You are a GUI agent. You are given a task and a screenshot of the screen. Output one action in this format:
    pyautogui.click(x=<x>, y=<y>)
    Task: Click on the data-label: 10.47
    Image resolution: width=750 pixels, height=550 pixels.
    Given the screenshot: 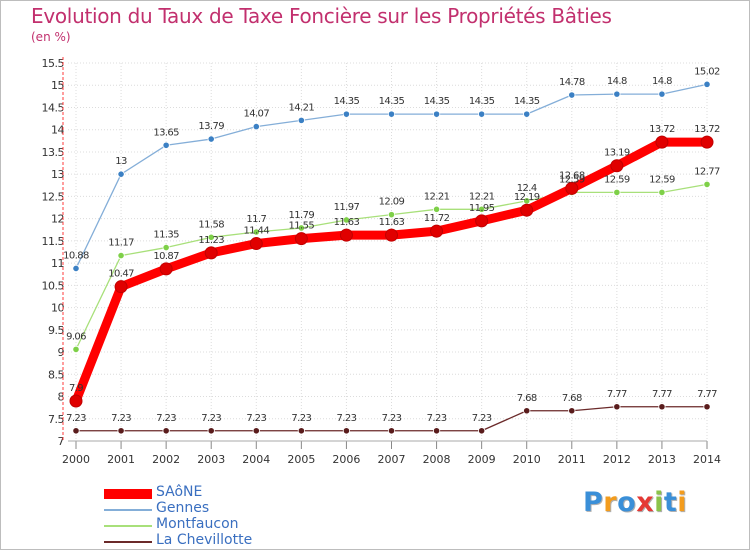 What is the action you would take?
    pyautogui.click(x=121, y=274)
    